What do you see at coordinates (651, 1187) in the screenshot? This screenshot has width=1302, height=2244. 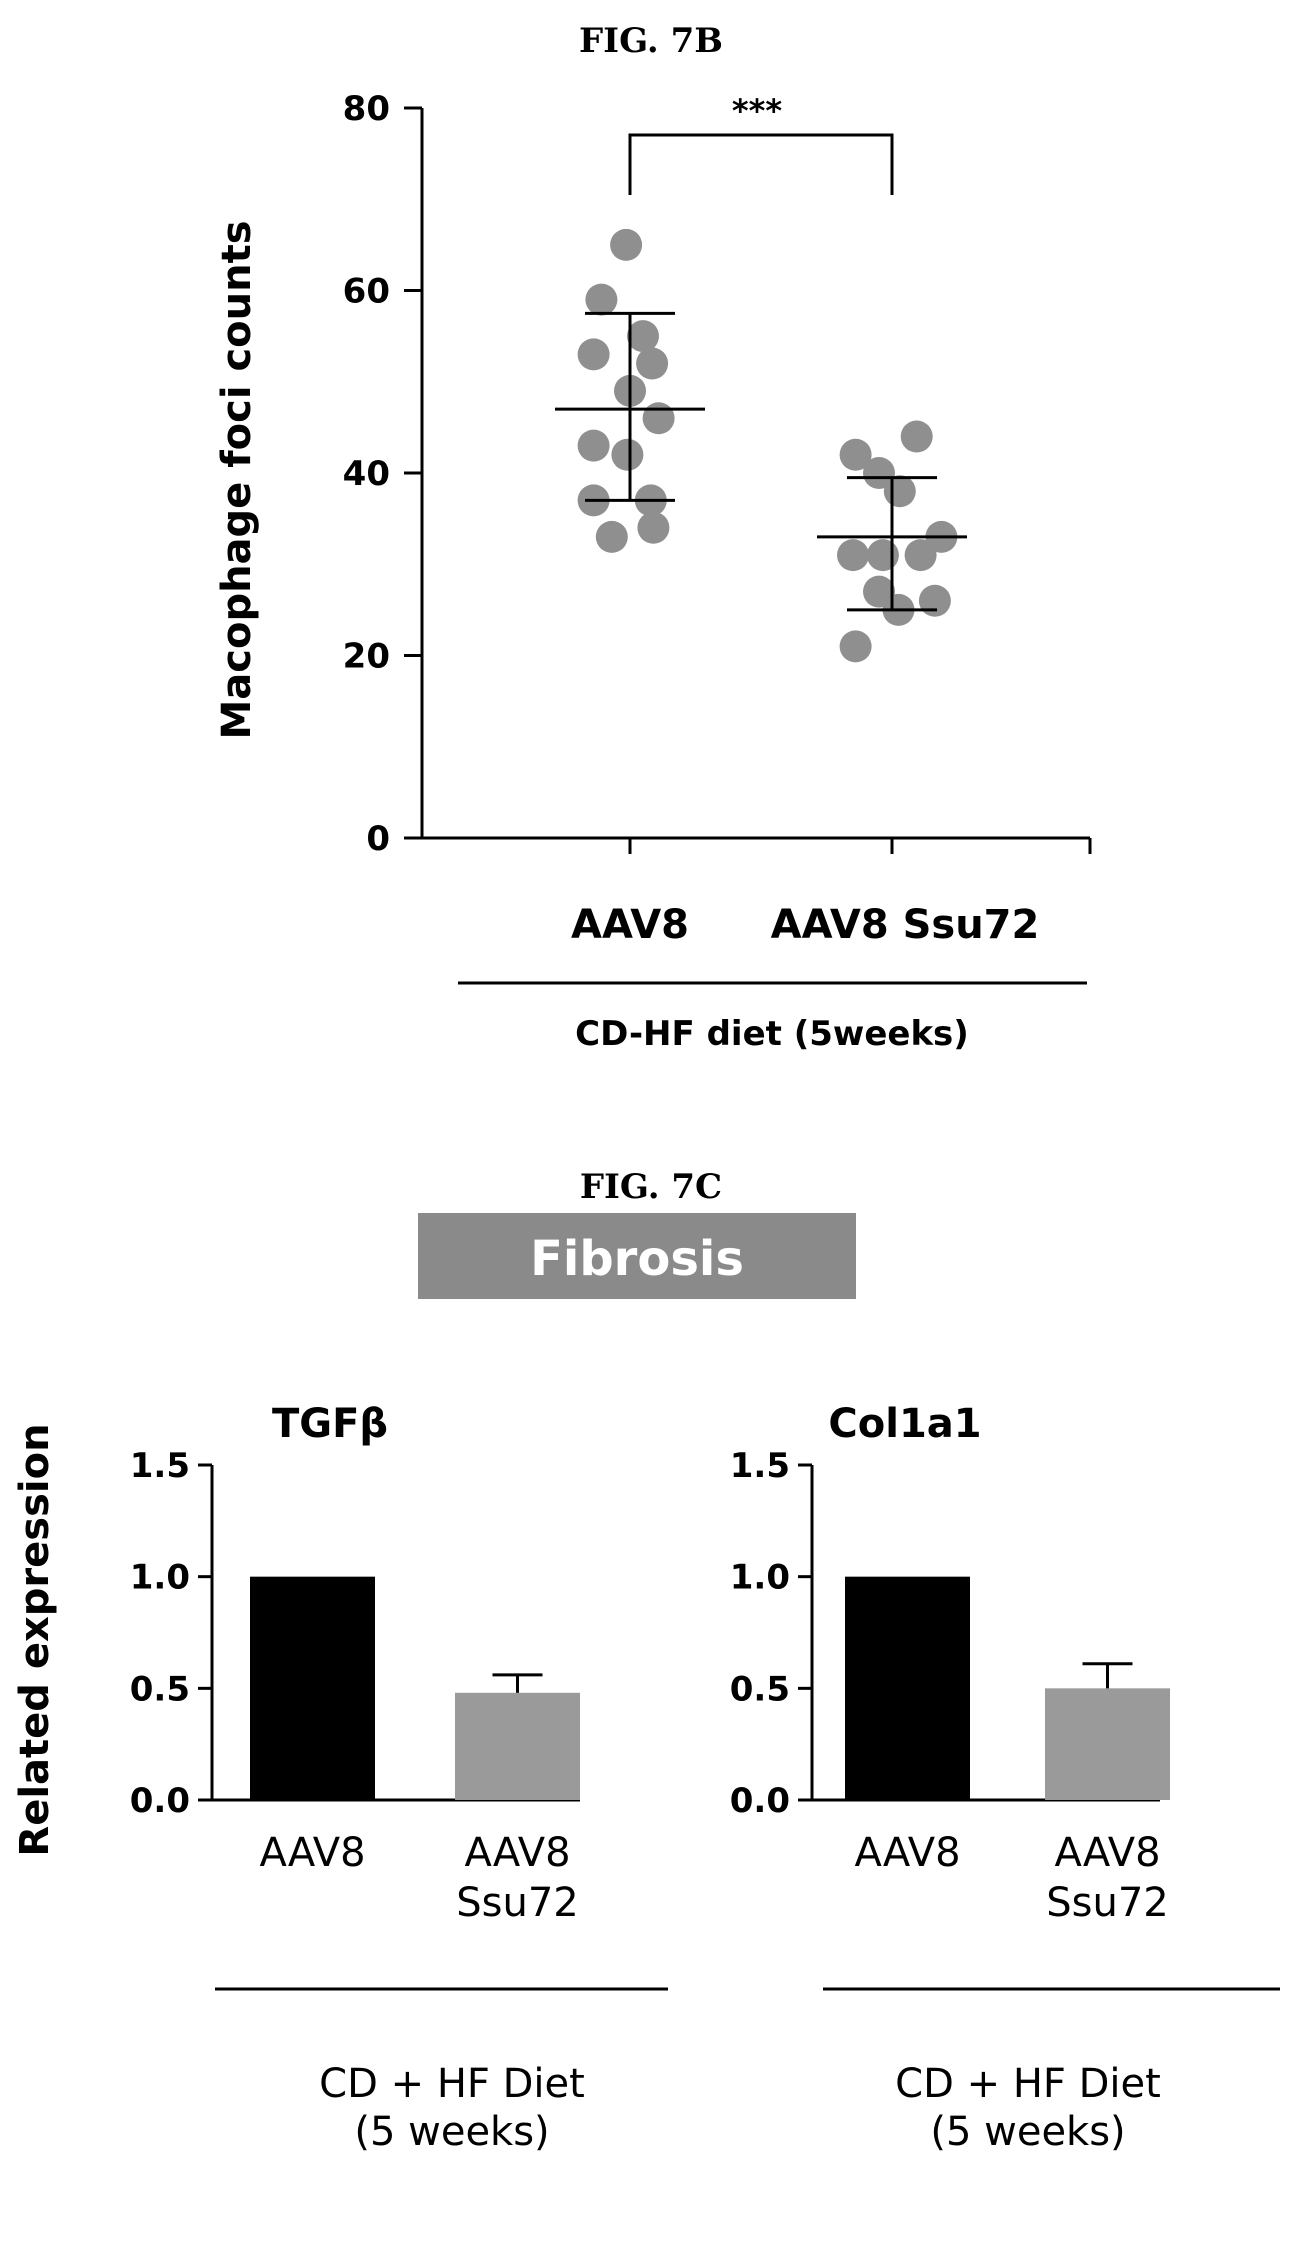 I see `fig-7c-label: FIG. 7C` at bounding box center [651, 1187].